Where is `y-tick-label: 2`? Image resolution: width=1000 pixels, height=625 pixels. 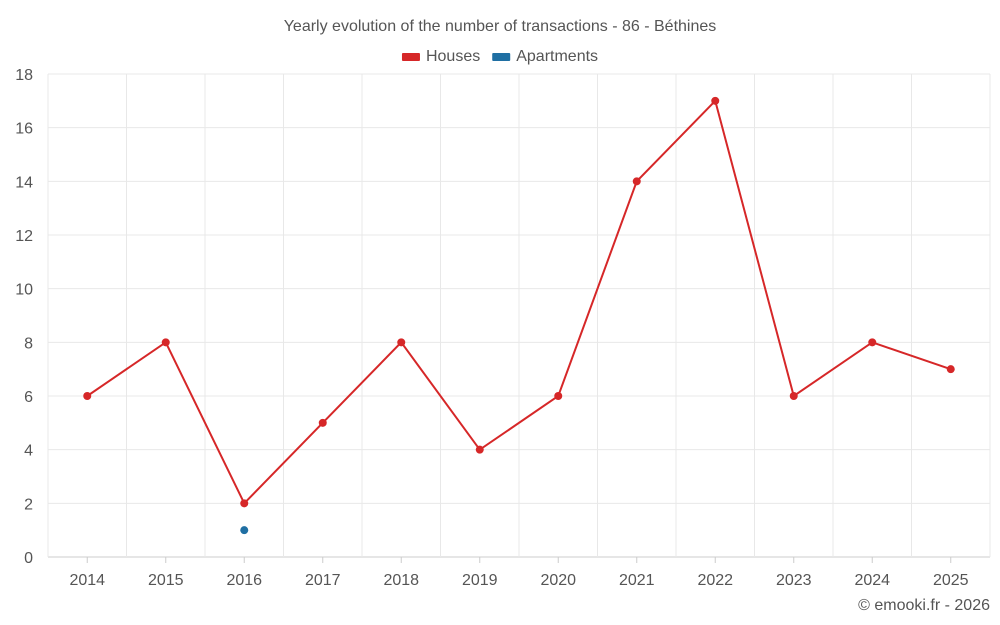 y-tick-label: 2 is located at coordinates (28, 504).